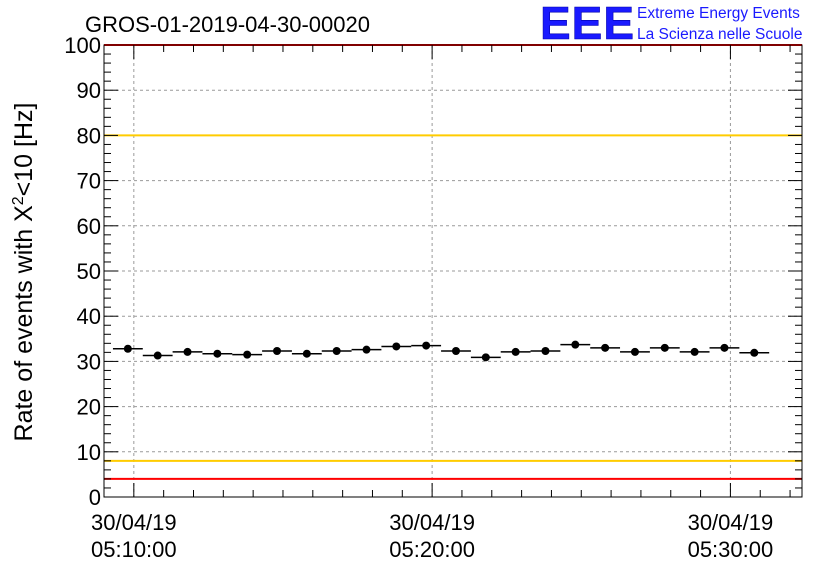  Describe the element at coordinates (89, 135) in the screenshot. I see `y-tick-label: 80` at that location.